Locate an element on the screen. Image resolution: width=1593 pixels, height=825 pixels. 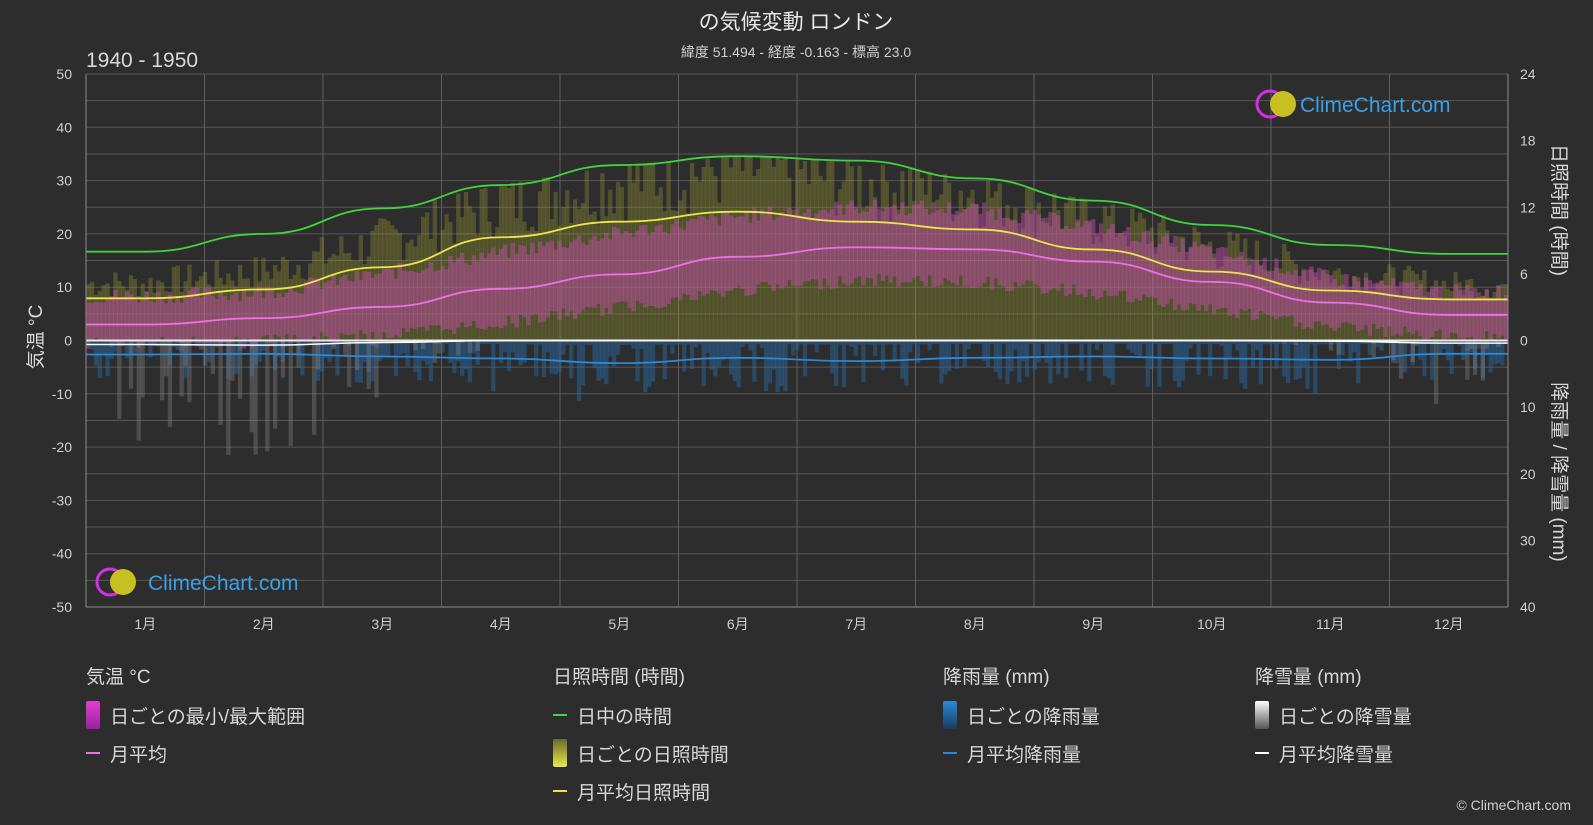
legend-label: 月平均降雪量 is located at coordinates (1336, 755).